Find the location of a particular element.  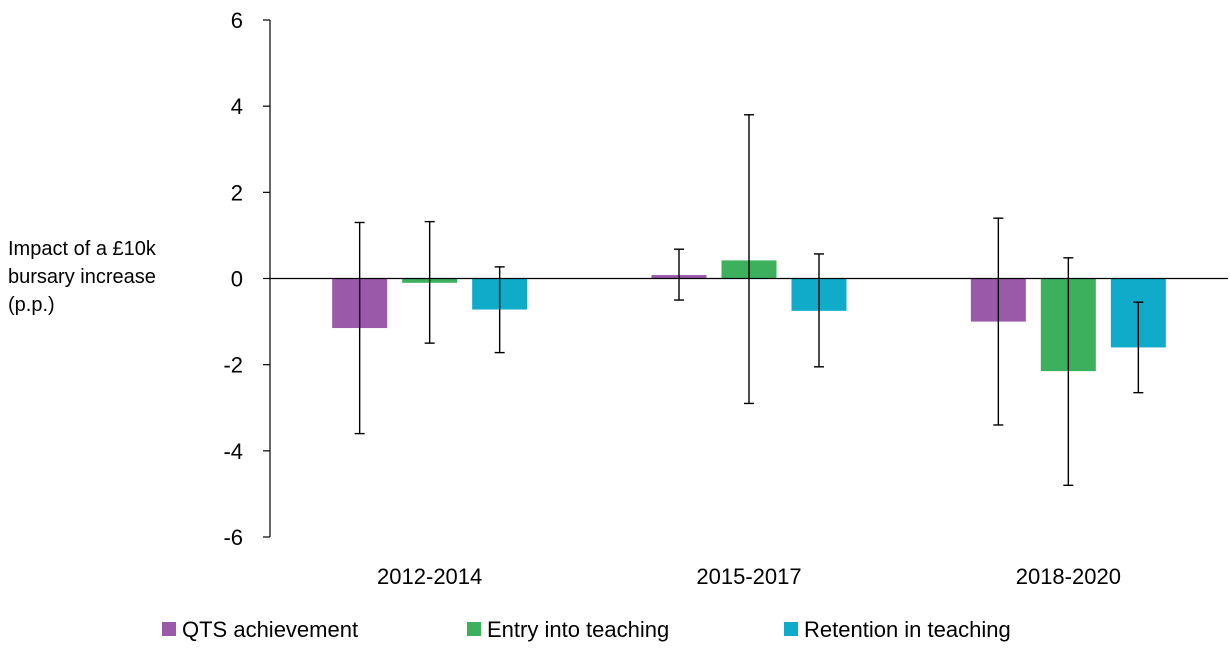

y-tick-label: 2 is located at coordinates (237, 192).